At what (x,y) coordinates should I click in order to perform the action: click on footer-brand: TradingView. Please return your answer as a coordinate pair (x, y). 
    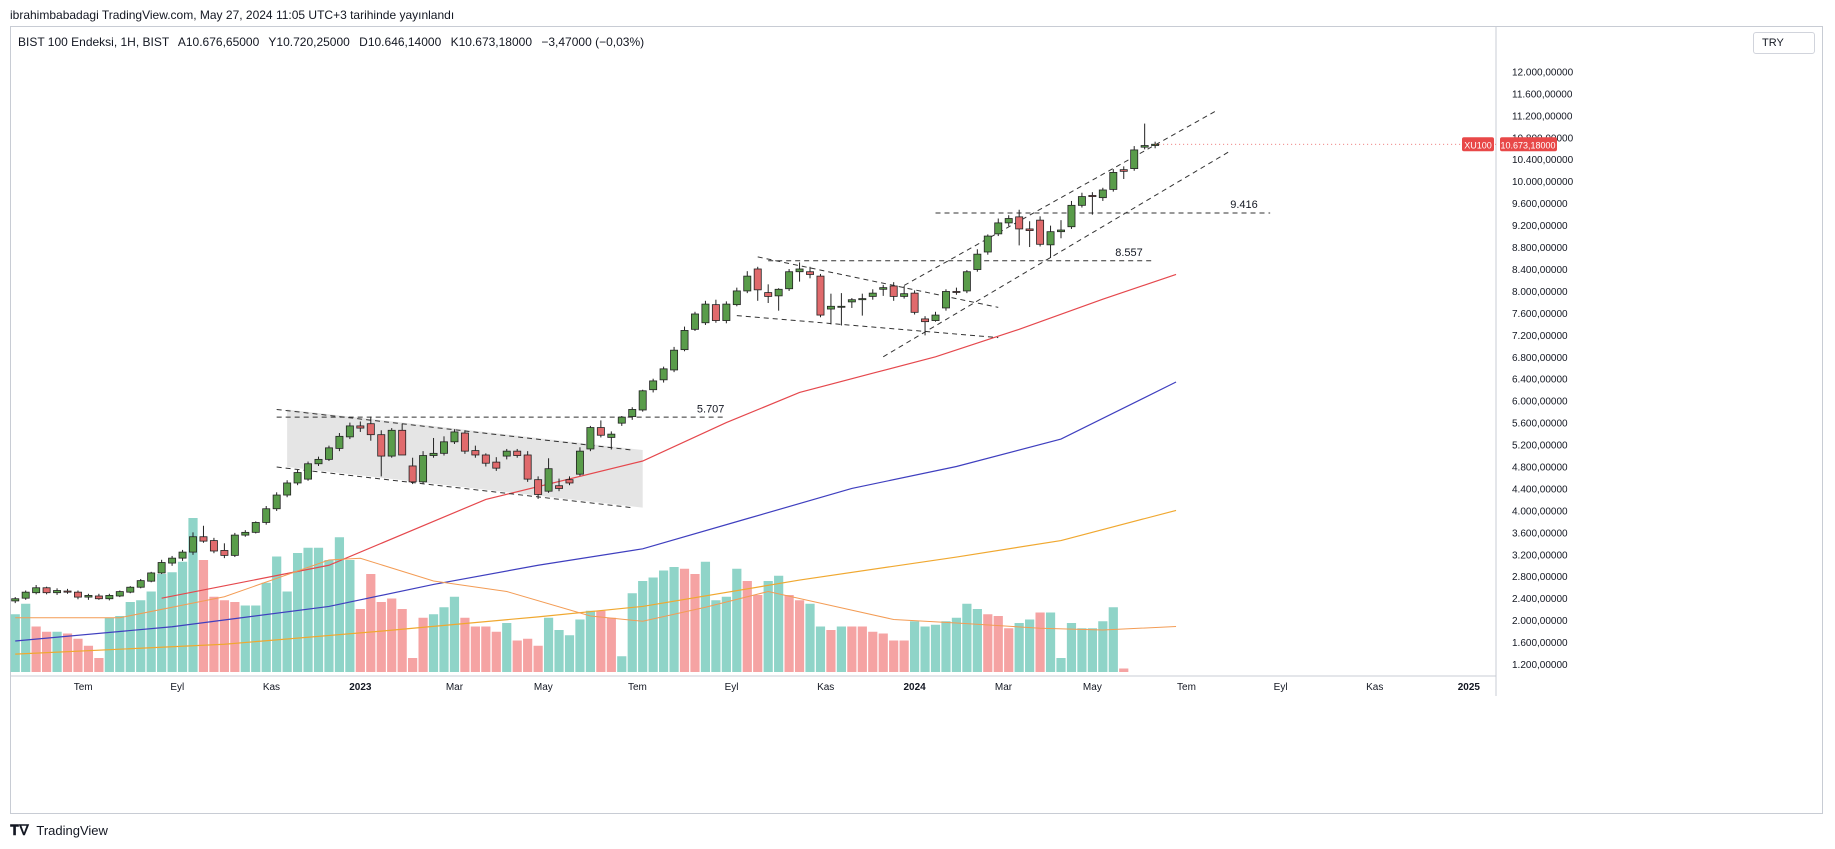
    Looking at the image, I should click on (72, 830).